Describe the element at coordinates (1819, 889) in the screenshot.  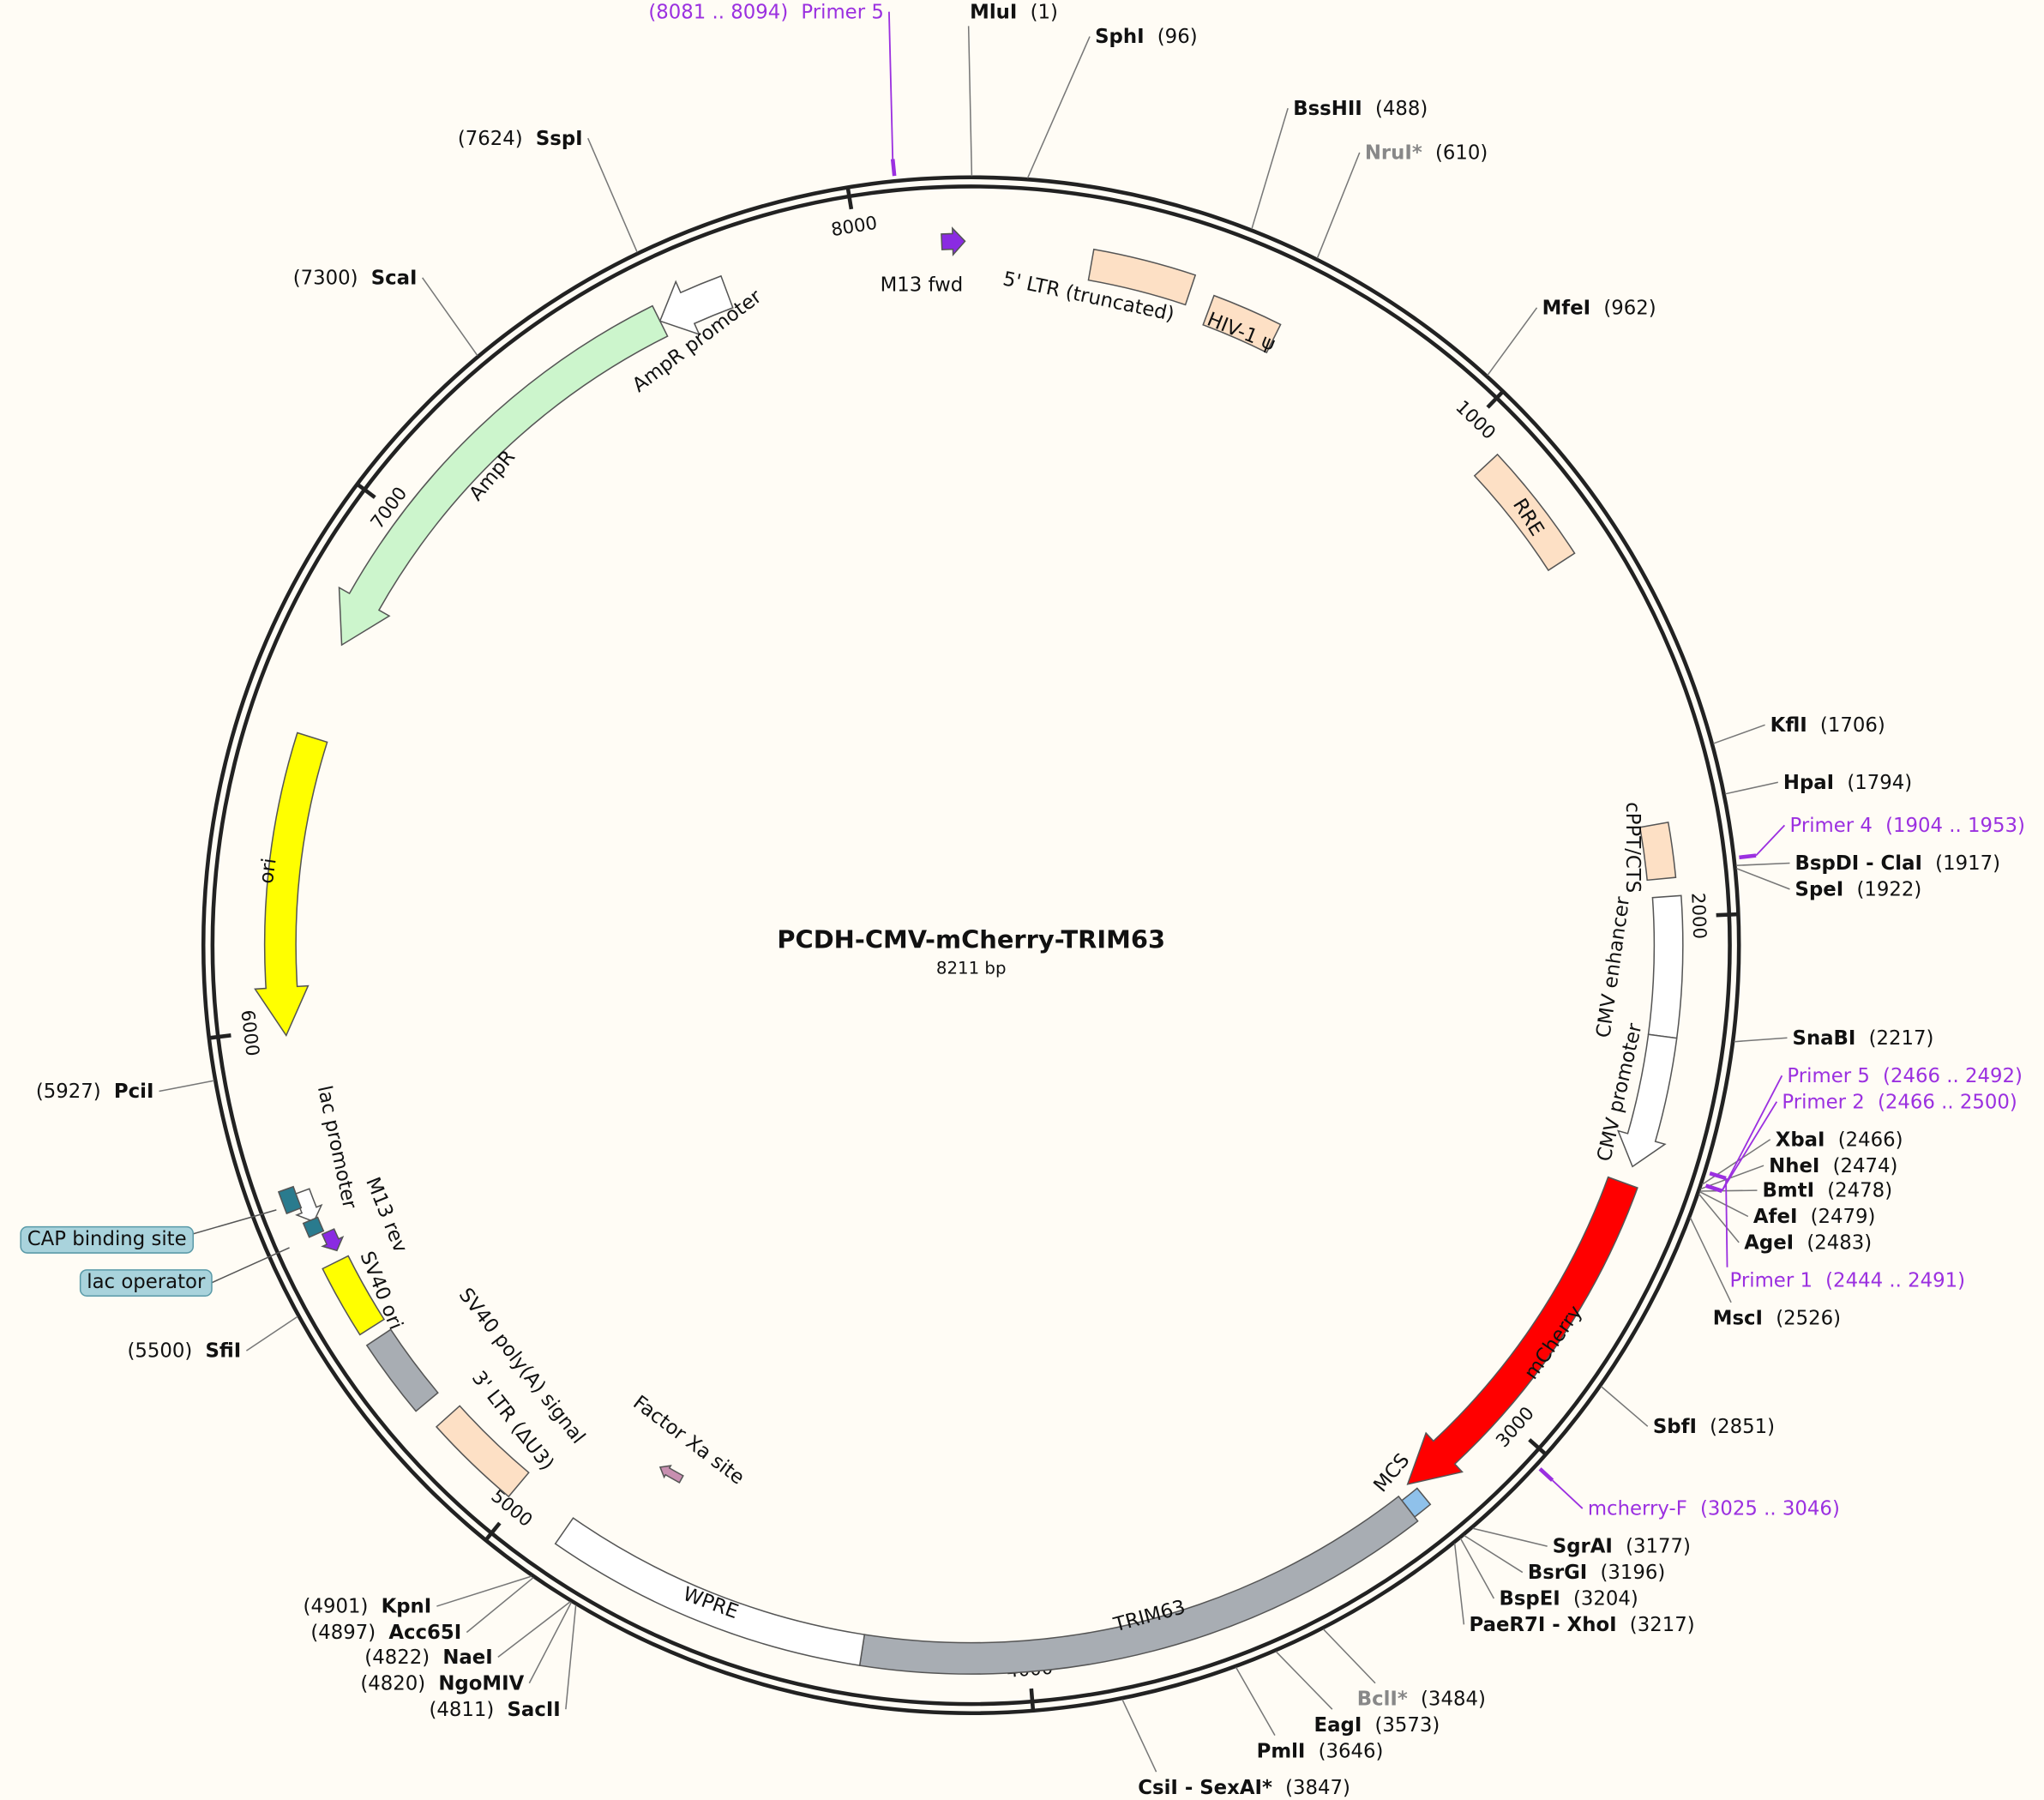
I see `site-name: SpeI` at that location.